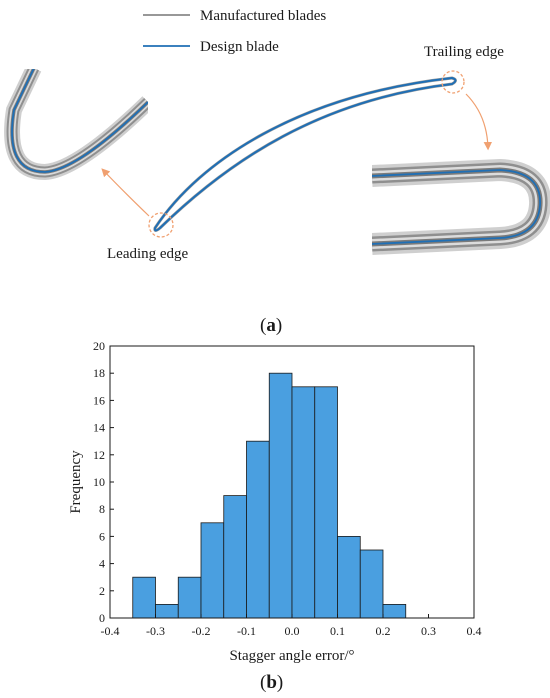 This screenshot has height=698, width=550. I want to click on leading-edge-zoom-inset, so click(89, 118).